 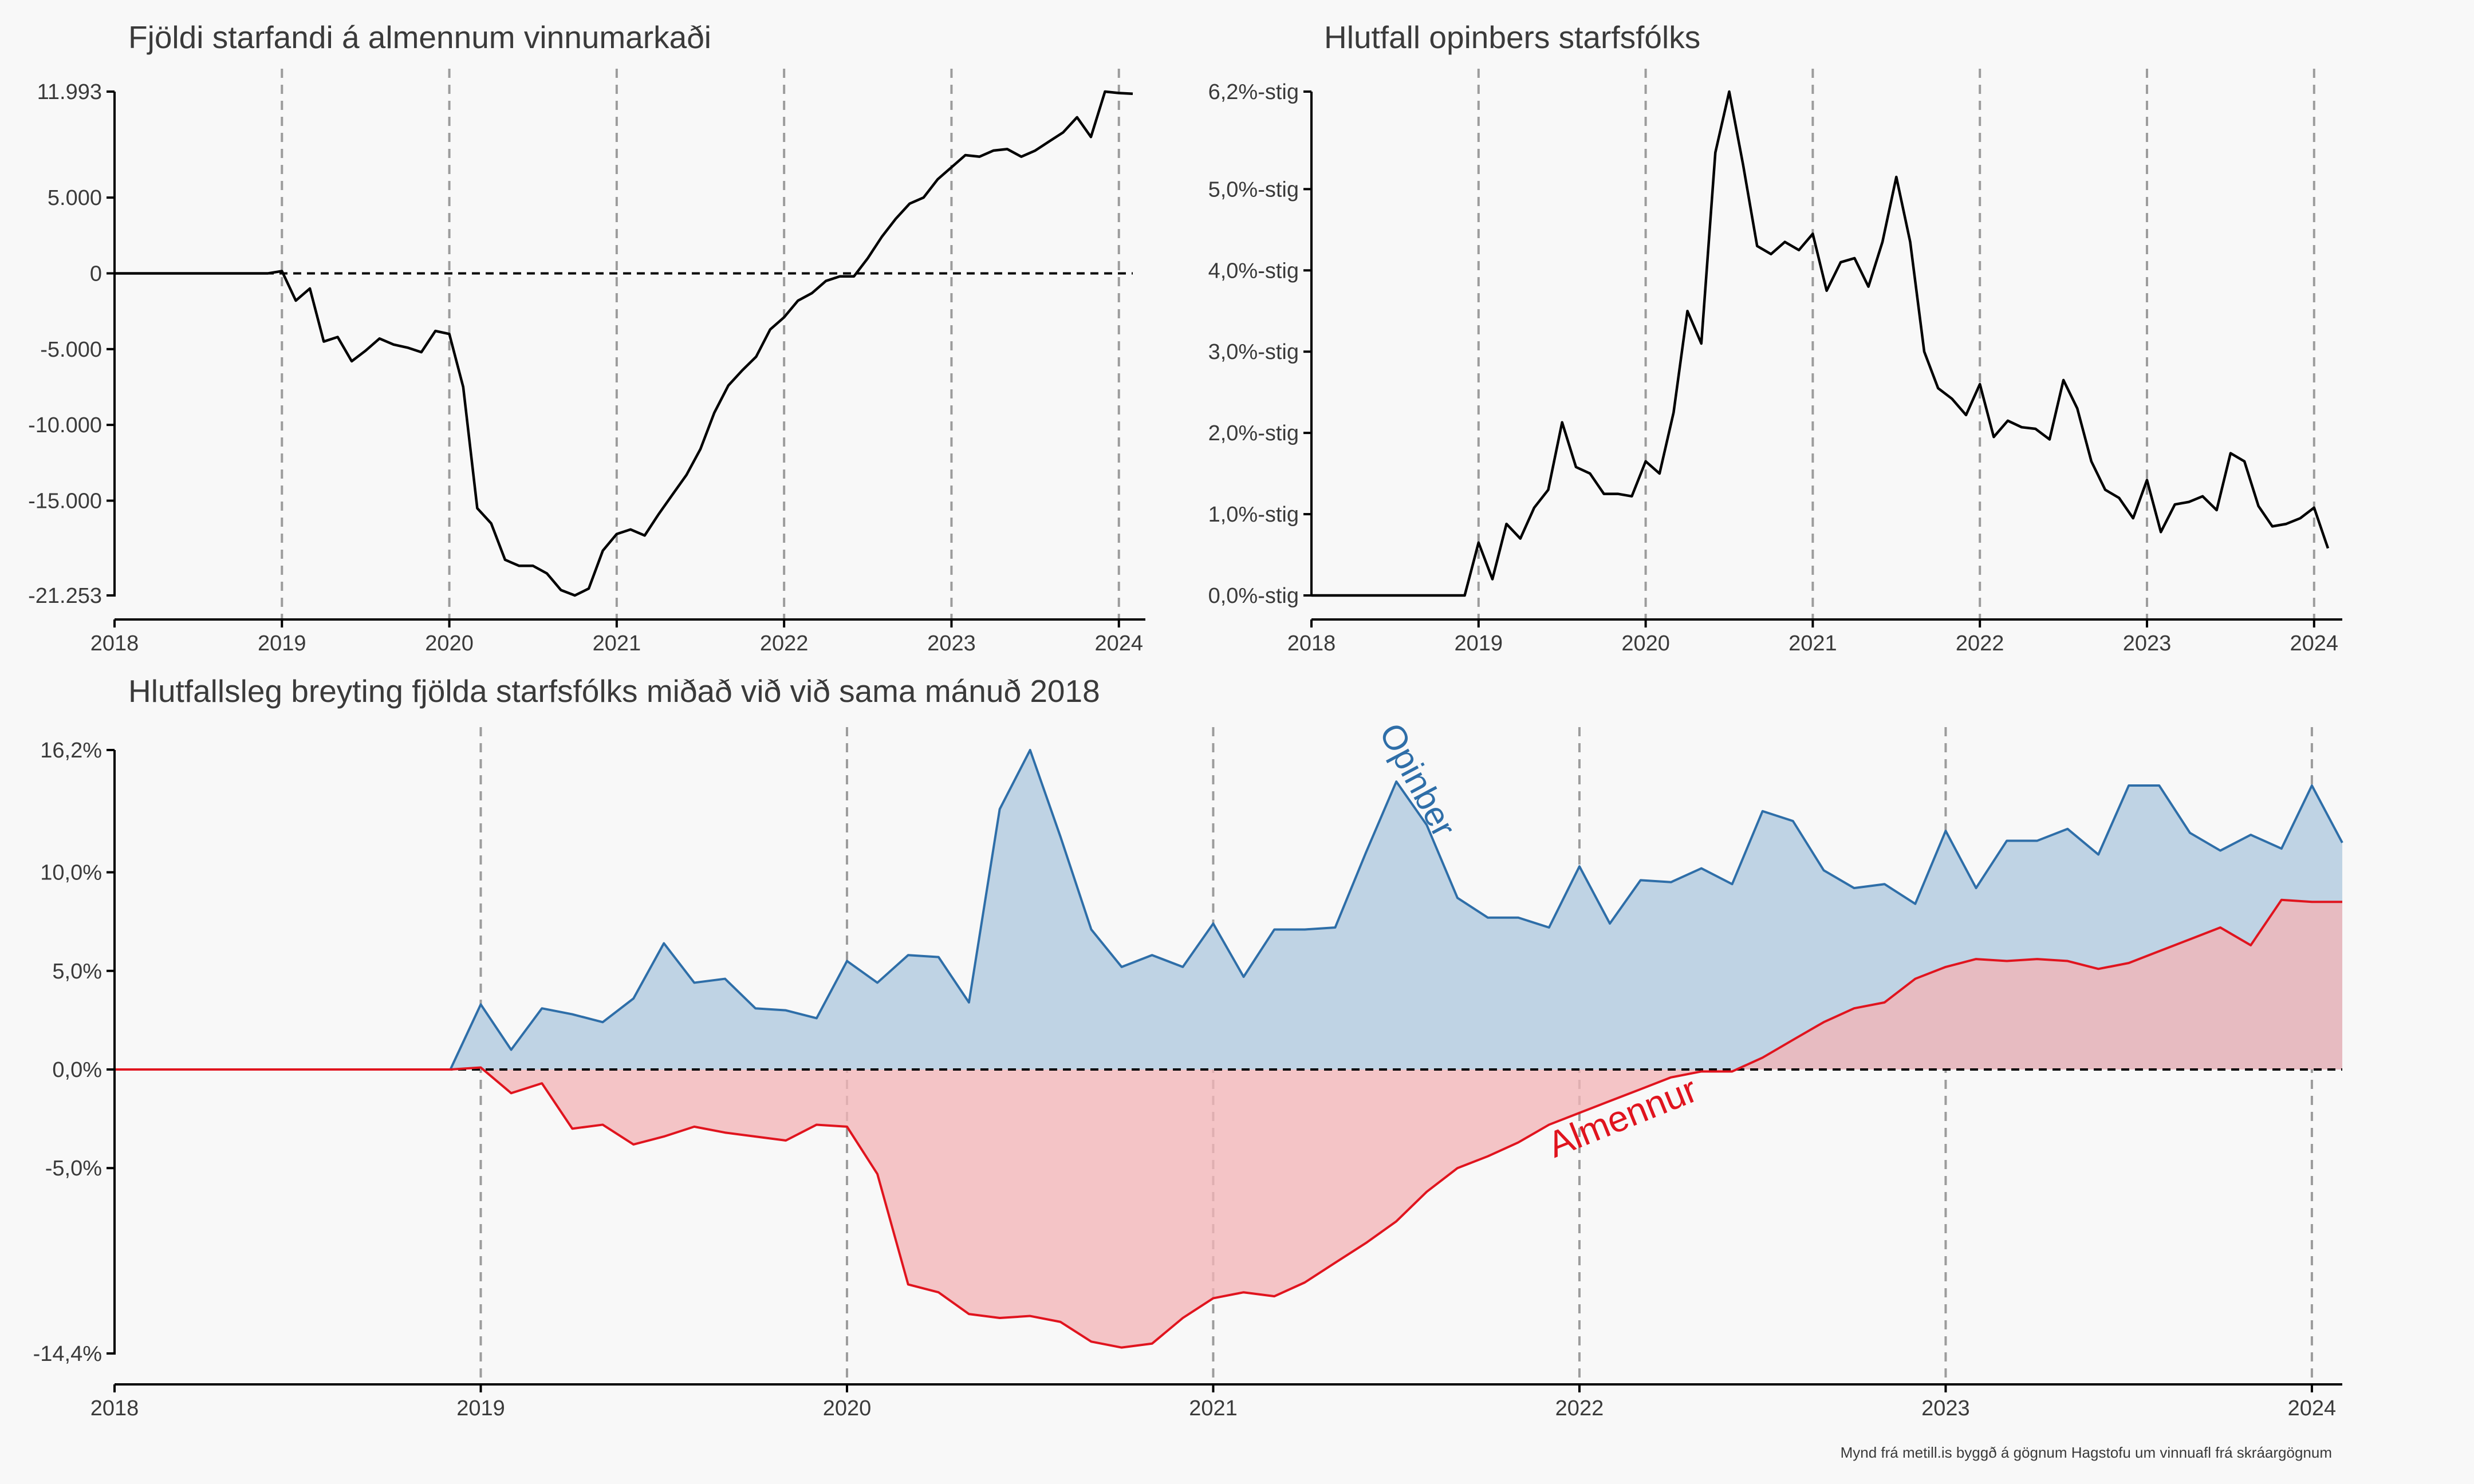 What do you see at coordinates (67, 1354) in the screenshot?
I see `y-tick-label: -14,4%` at bounding box center [67, 1354].